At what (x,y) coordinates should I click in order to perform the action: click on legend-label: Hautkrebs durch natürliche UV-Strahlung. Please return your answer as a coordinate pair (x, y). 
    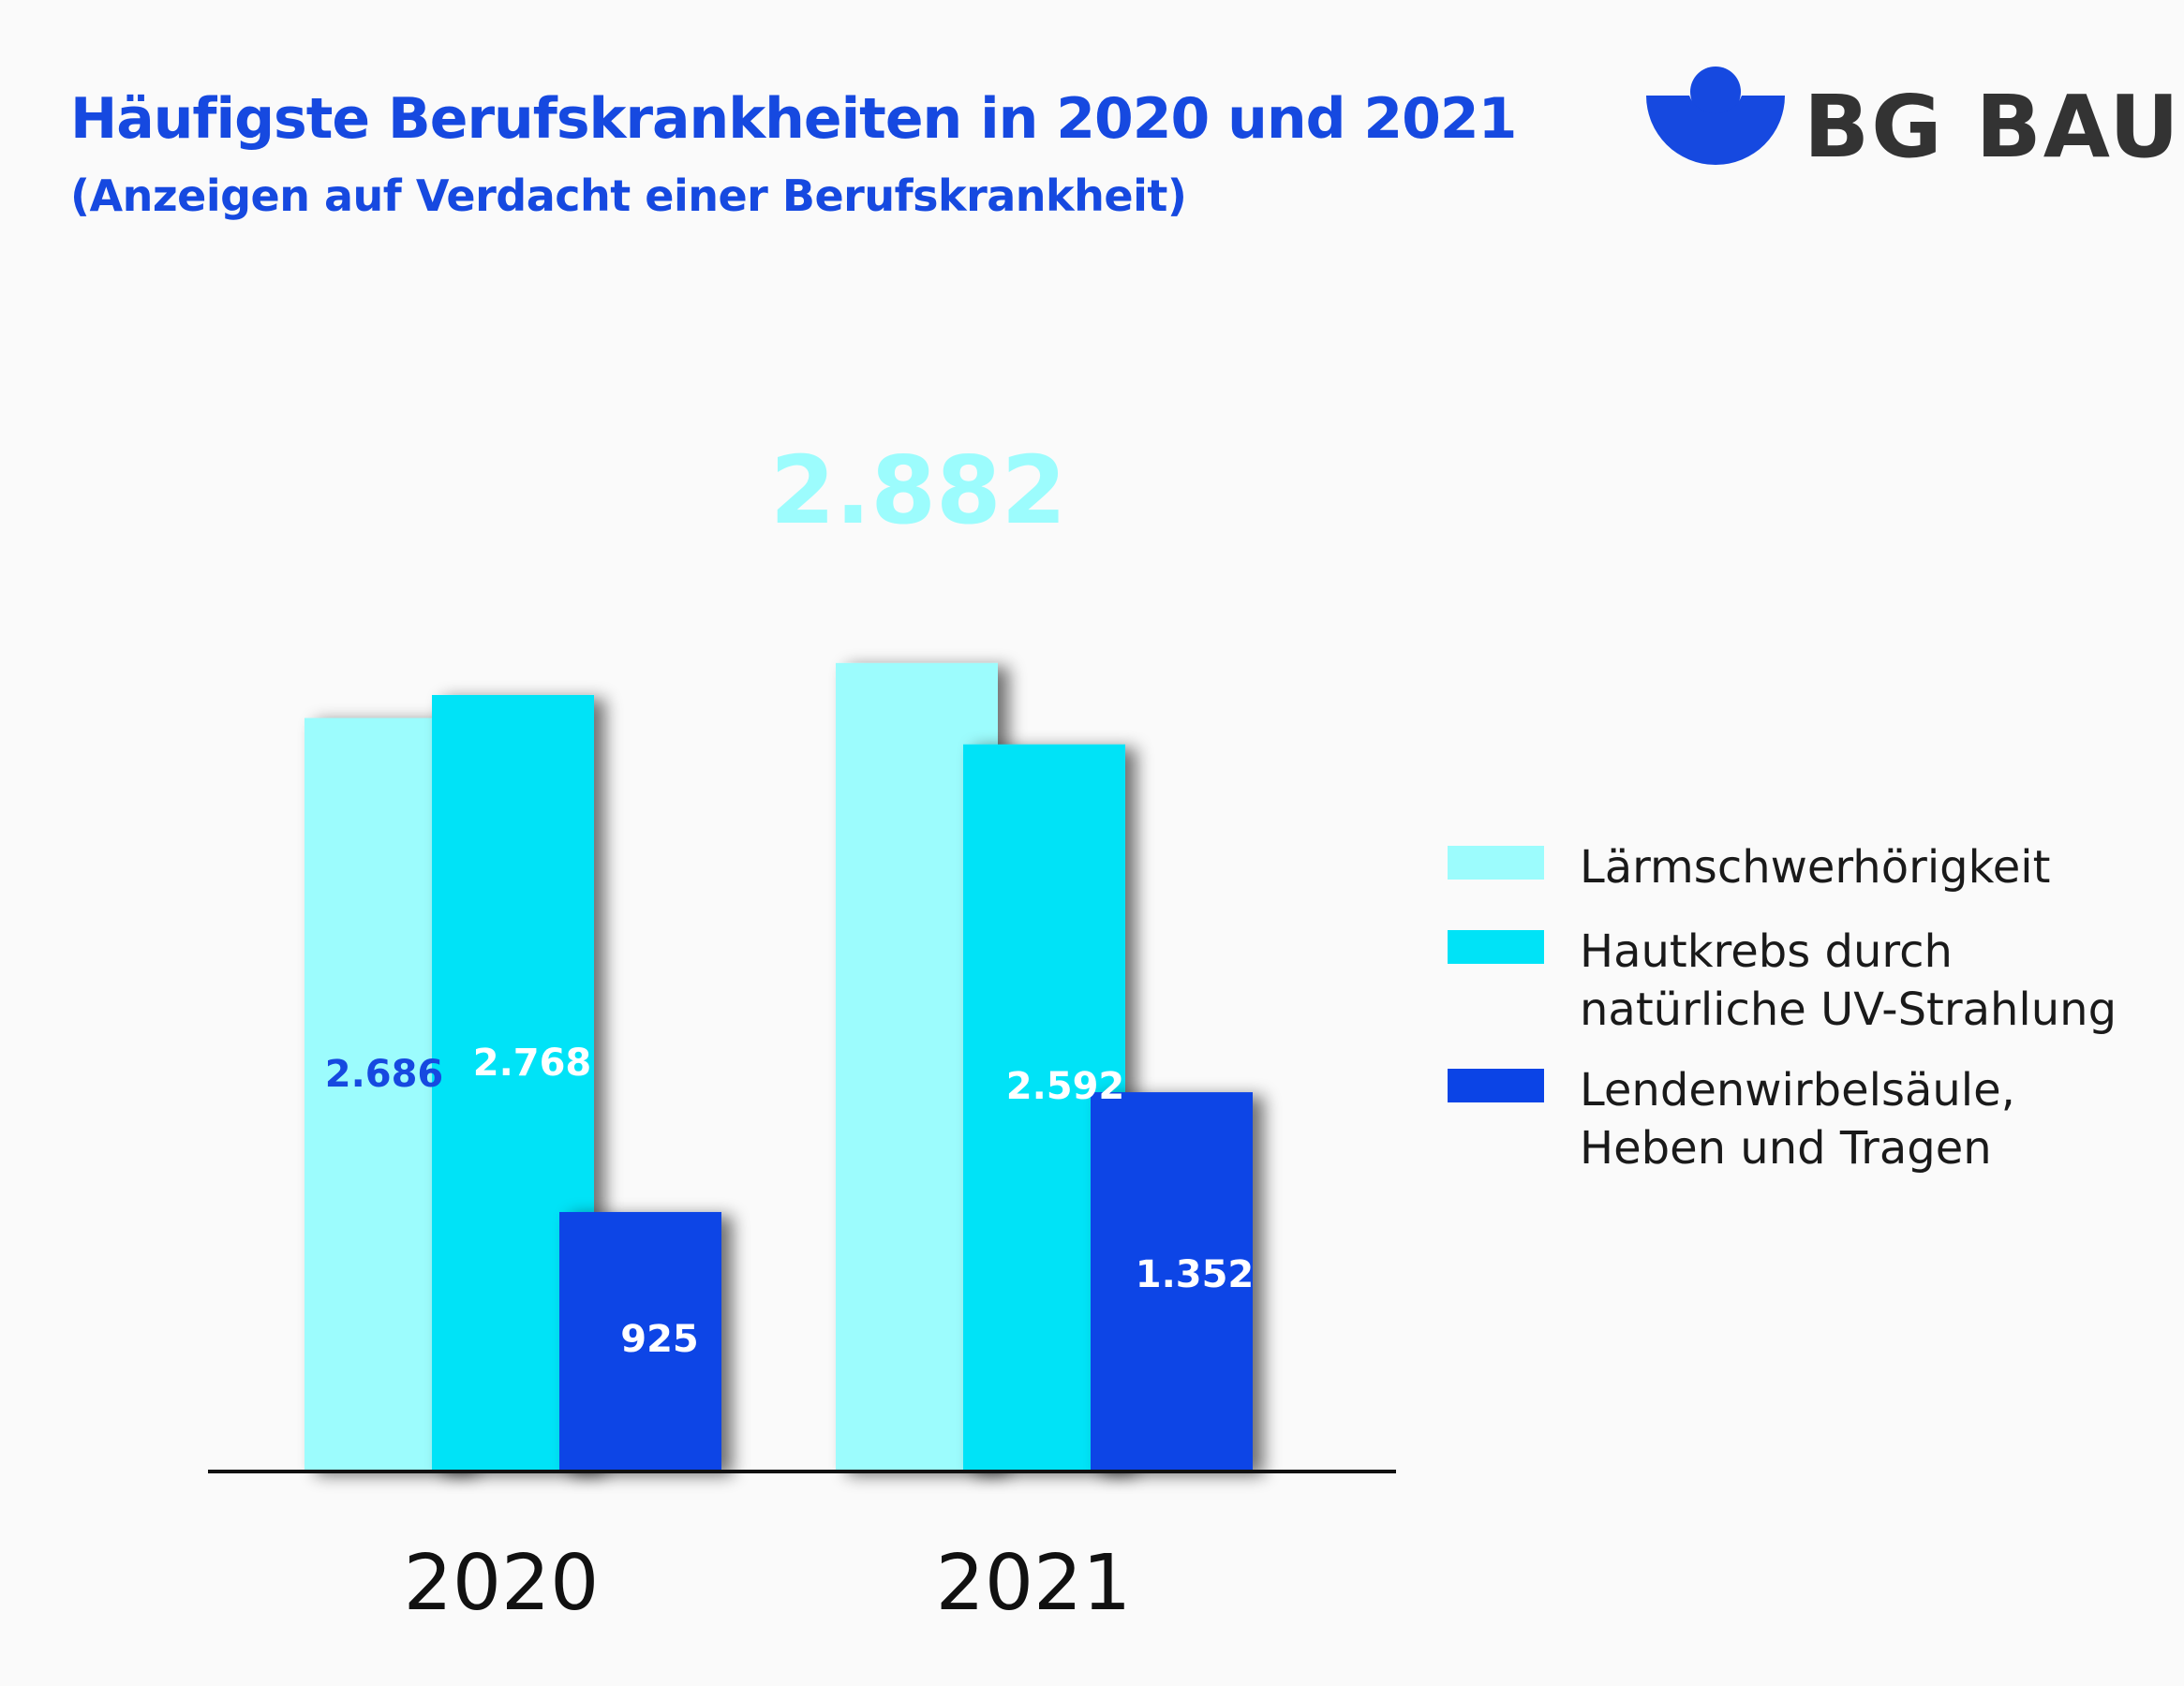
    Looking at the image, I should click on (1848, 980).